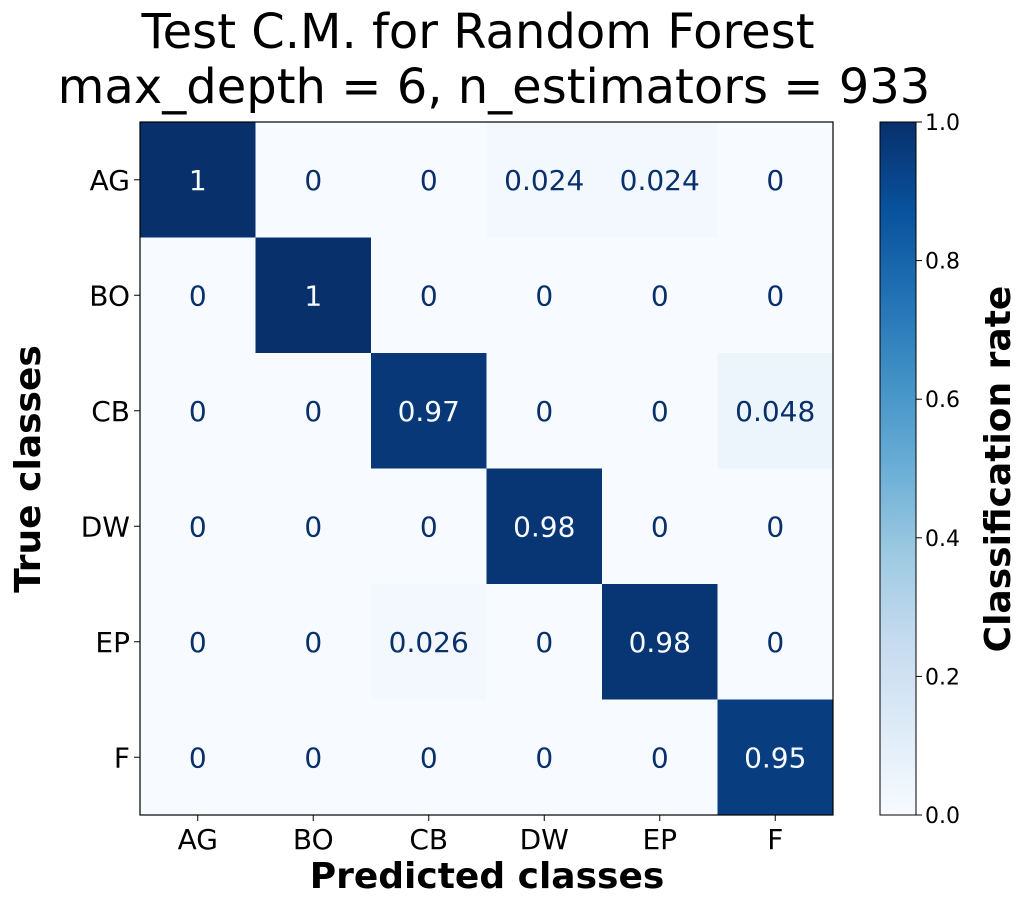 The width and height of the screenshot is (1026, 905). I want to click on x-axis-label: Predicted classes, so click(487, 876).